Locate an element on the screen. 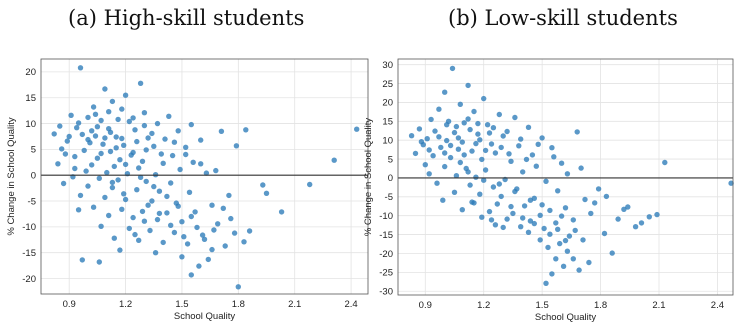  x-tick-label: 1.8 is located at coordinates (238, 304).